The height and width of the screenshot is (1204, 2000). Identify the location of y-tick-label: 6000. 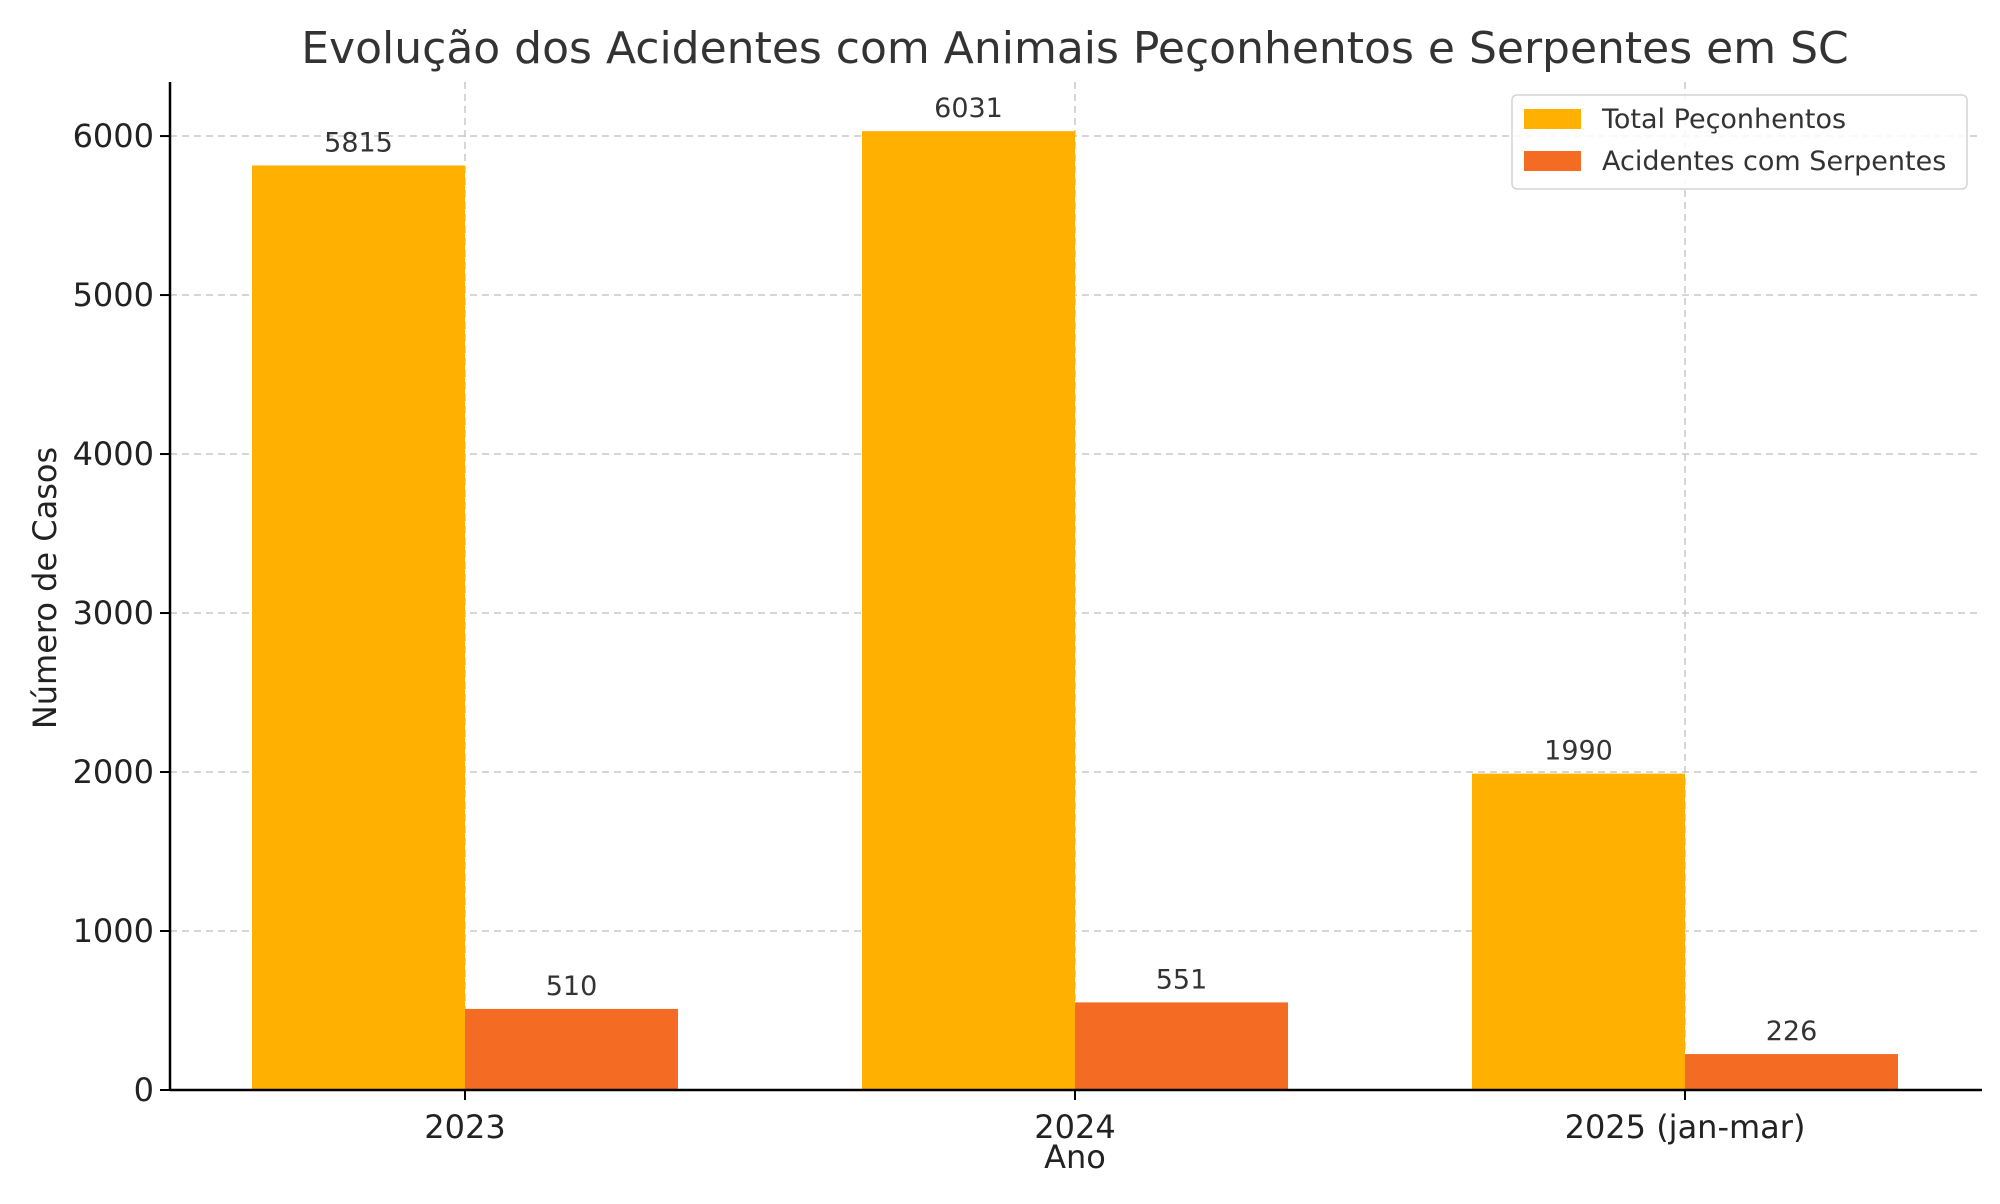
(113, 136).